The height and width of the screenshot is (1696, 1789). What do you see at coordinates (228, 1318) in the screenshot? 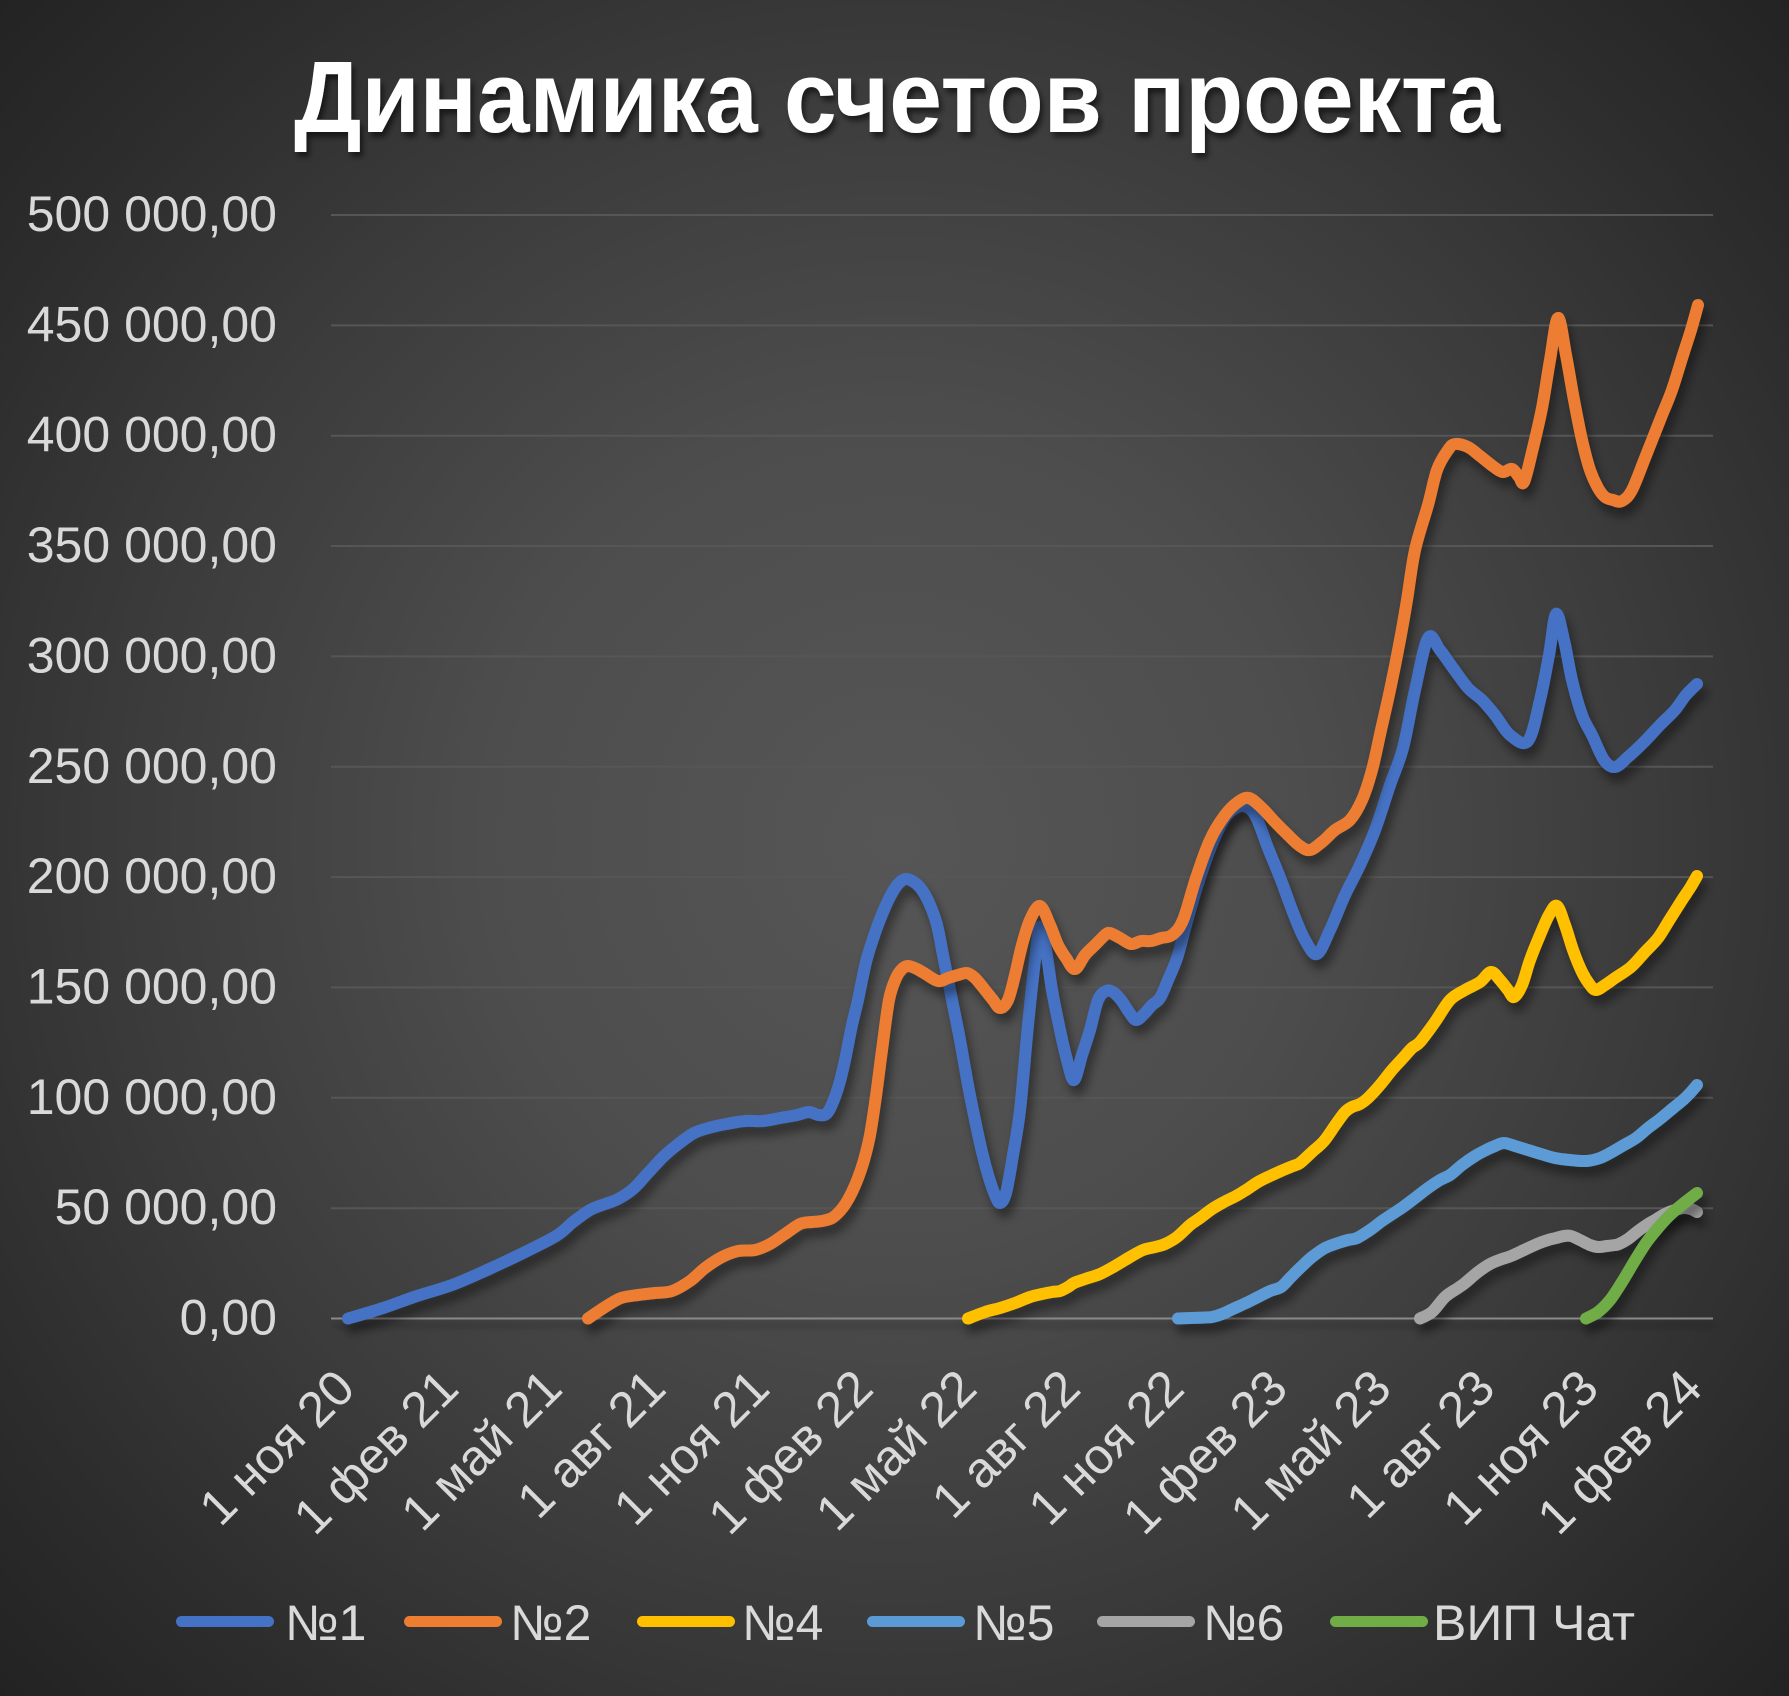
I see `svg-text: 0,00` at bounding box center [228, 1318].